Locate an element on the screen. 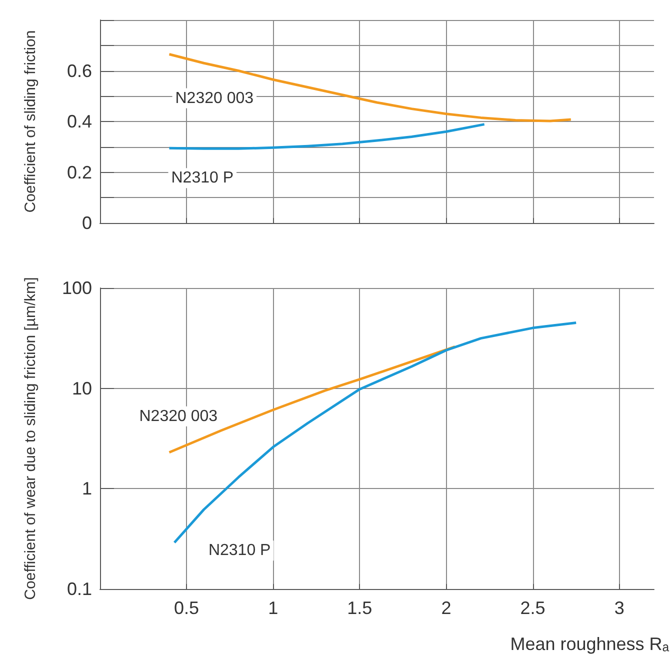 This screenshot has height=669, width=670. y-tick-label: 10 is located at coordinates (82, 388).